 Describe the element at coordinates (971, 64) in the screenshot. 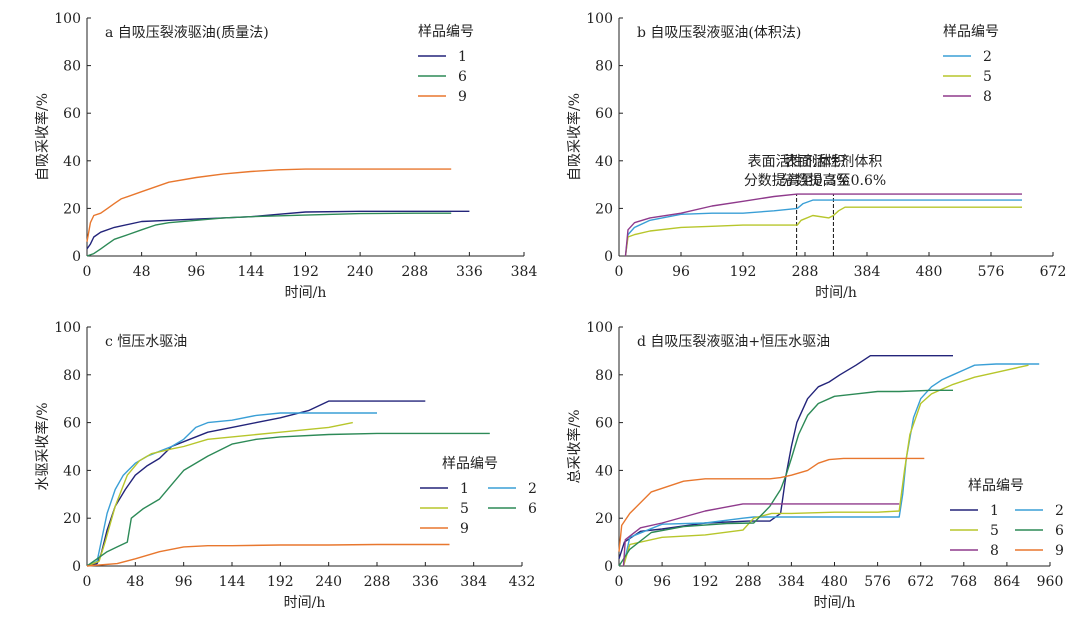

I see `legend: 样品编号 2 5 8` at that location.